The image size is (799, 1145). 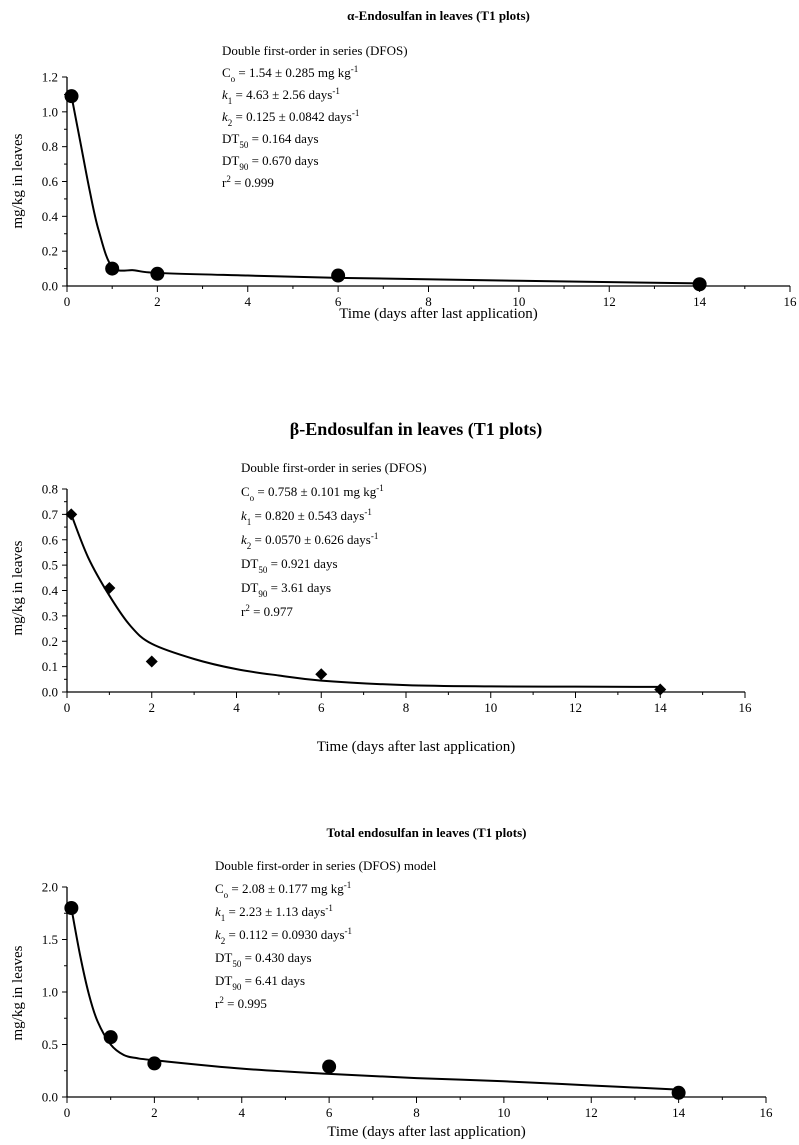 I want to click on annotation-line: k2 = 0.0570 ± 0.626 days-1, so click(x=309, y=541).